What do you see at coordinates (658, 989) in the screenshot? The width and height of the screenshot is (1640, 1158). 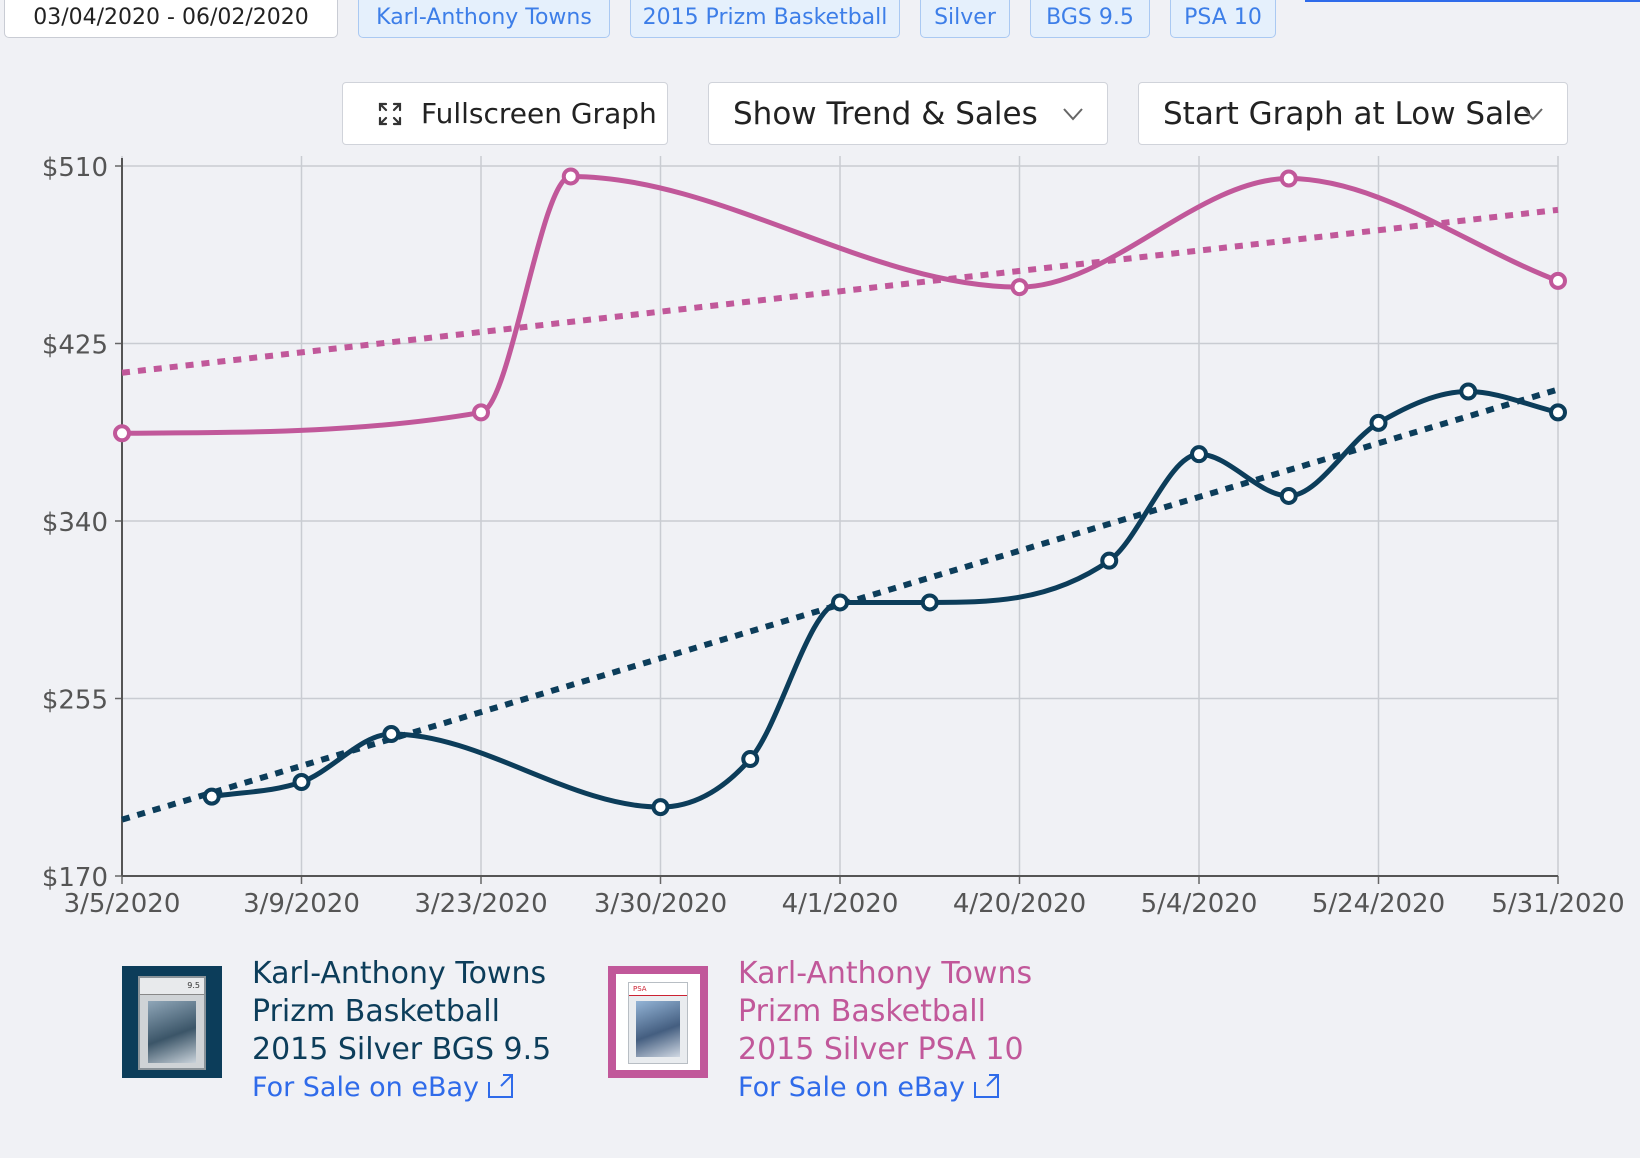 I see `psa-slab-label: PSA` at bounding box center [658, 989].